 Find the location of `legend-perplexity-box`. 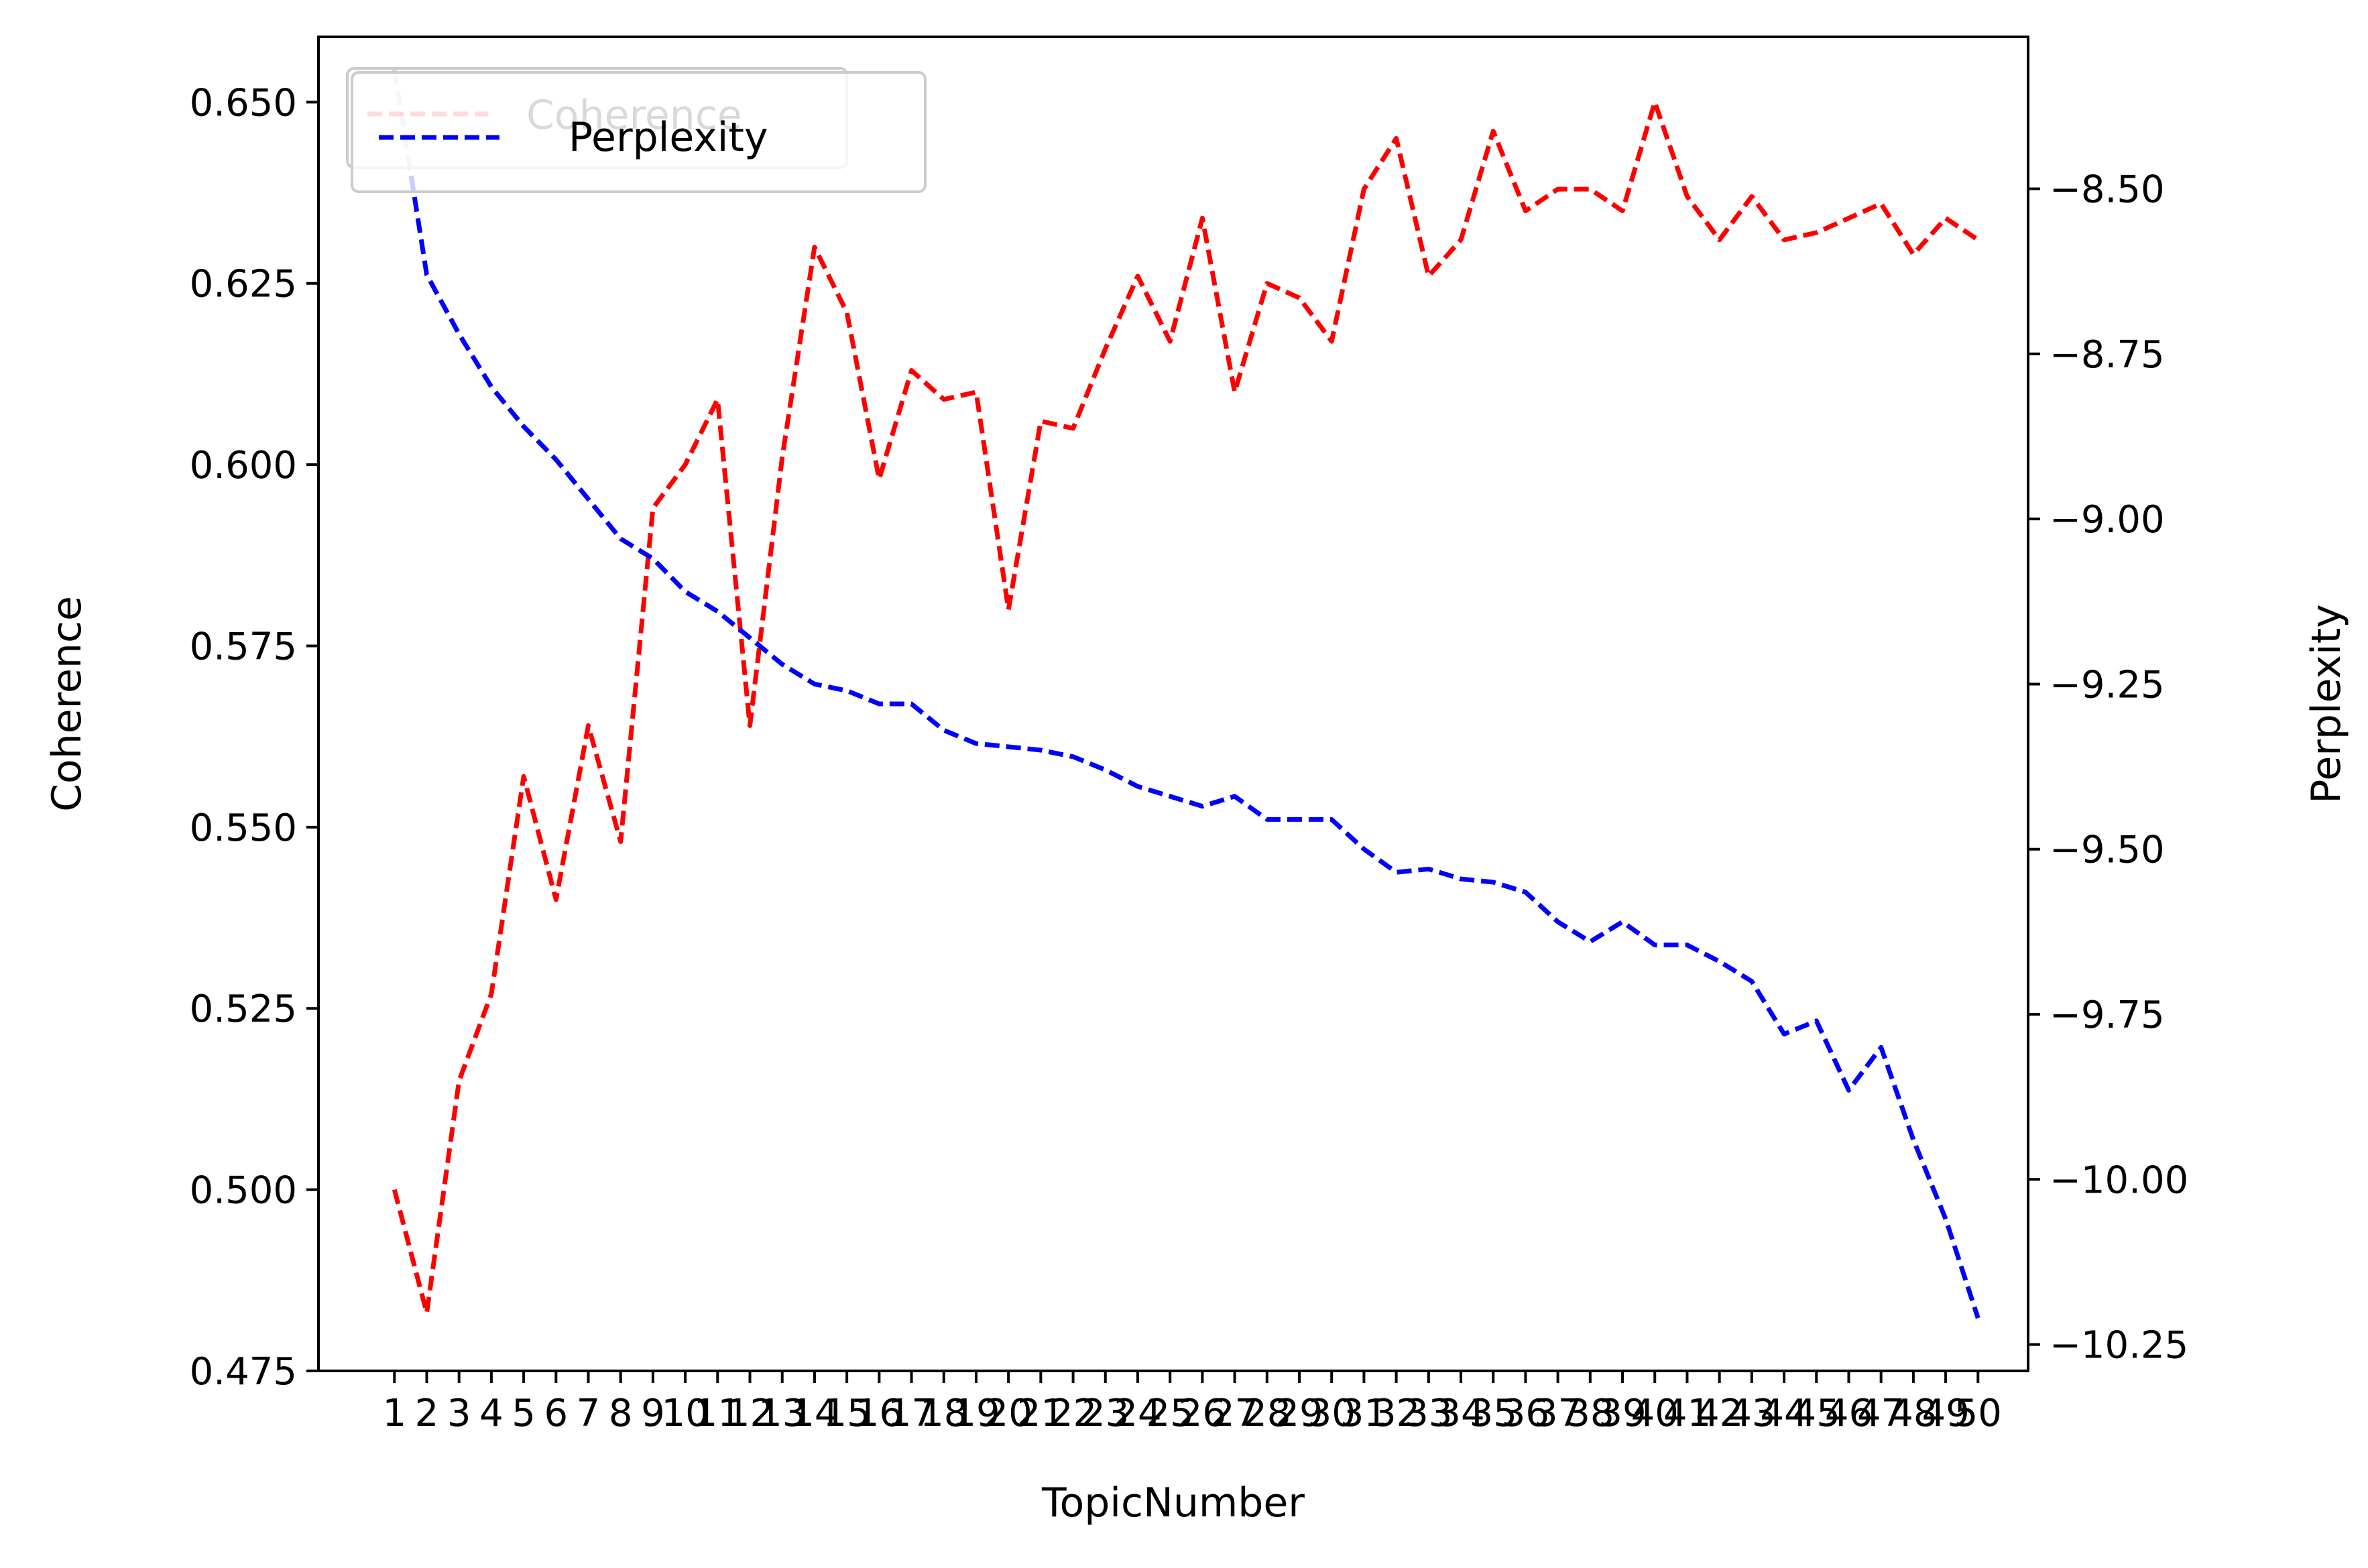

legend-perplexity-box is located at coordinates (639, 132).